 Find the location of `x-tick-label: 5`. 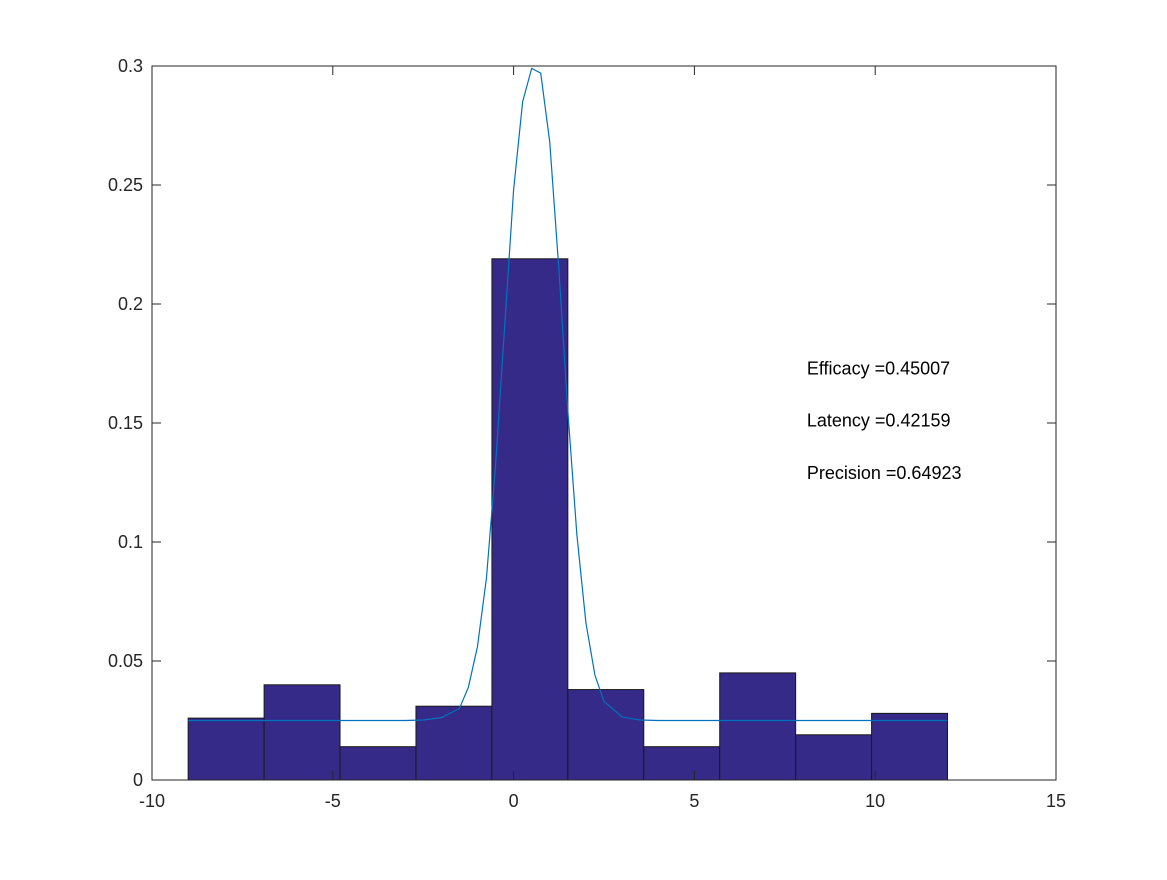

x-tick-label: 5 is located at coordinates (694, 801).